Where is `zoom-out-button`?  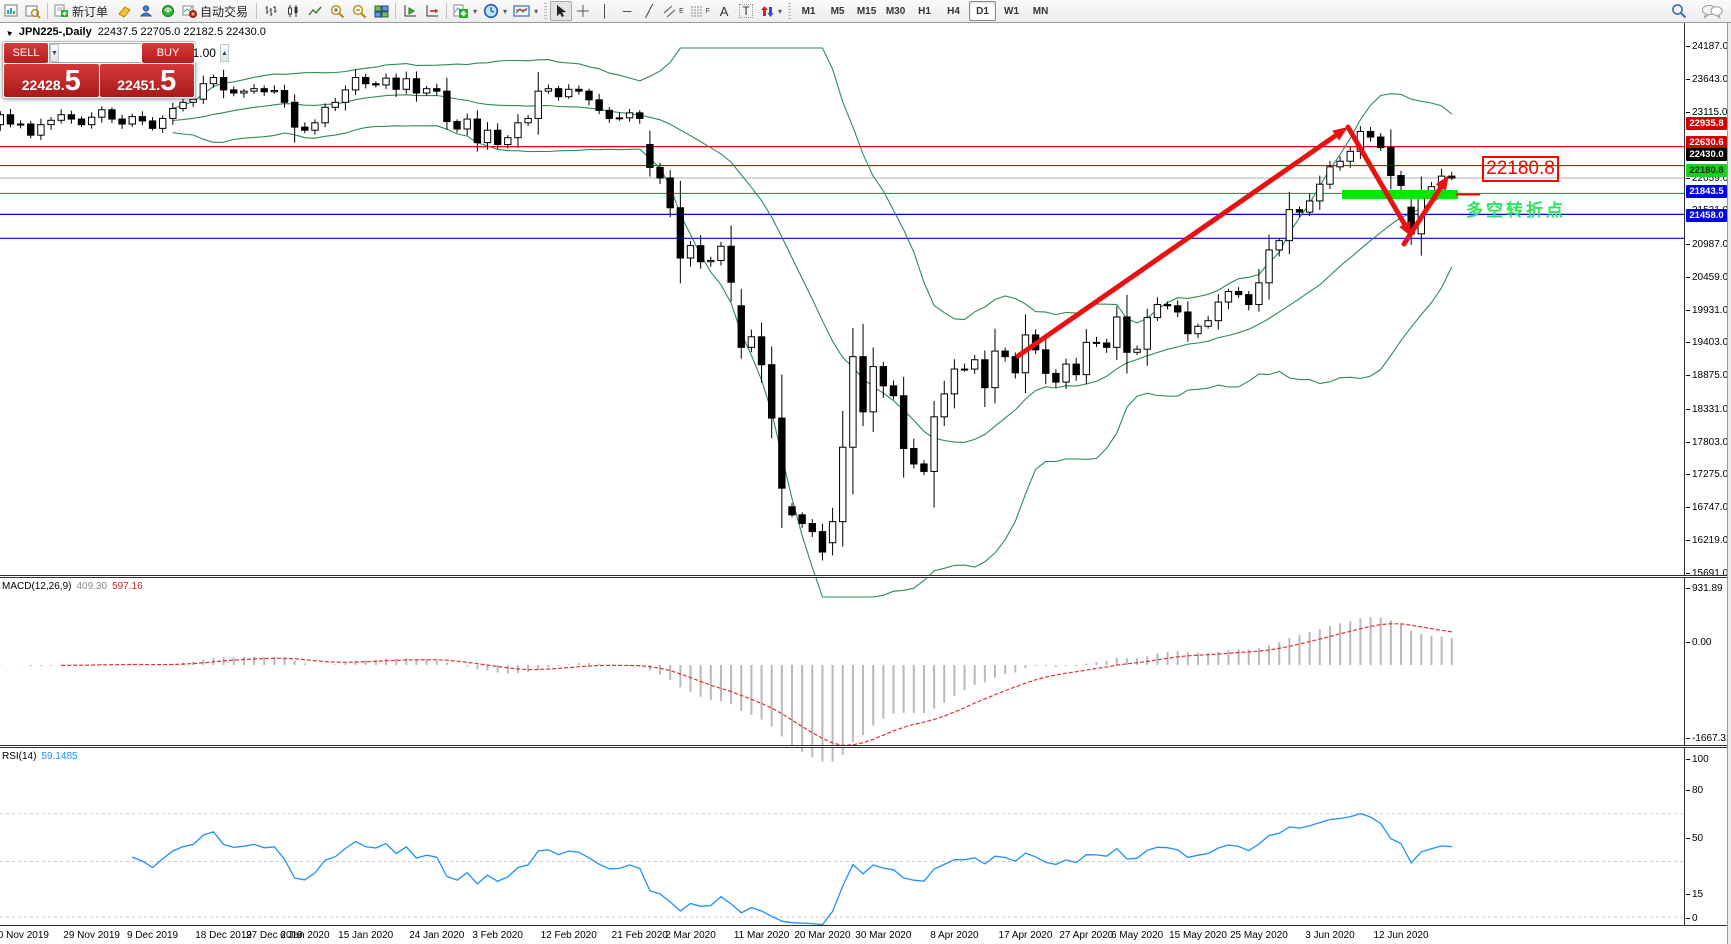 zoom-out-button is located at coordinates (359, 11).